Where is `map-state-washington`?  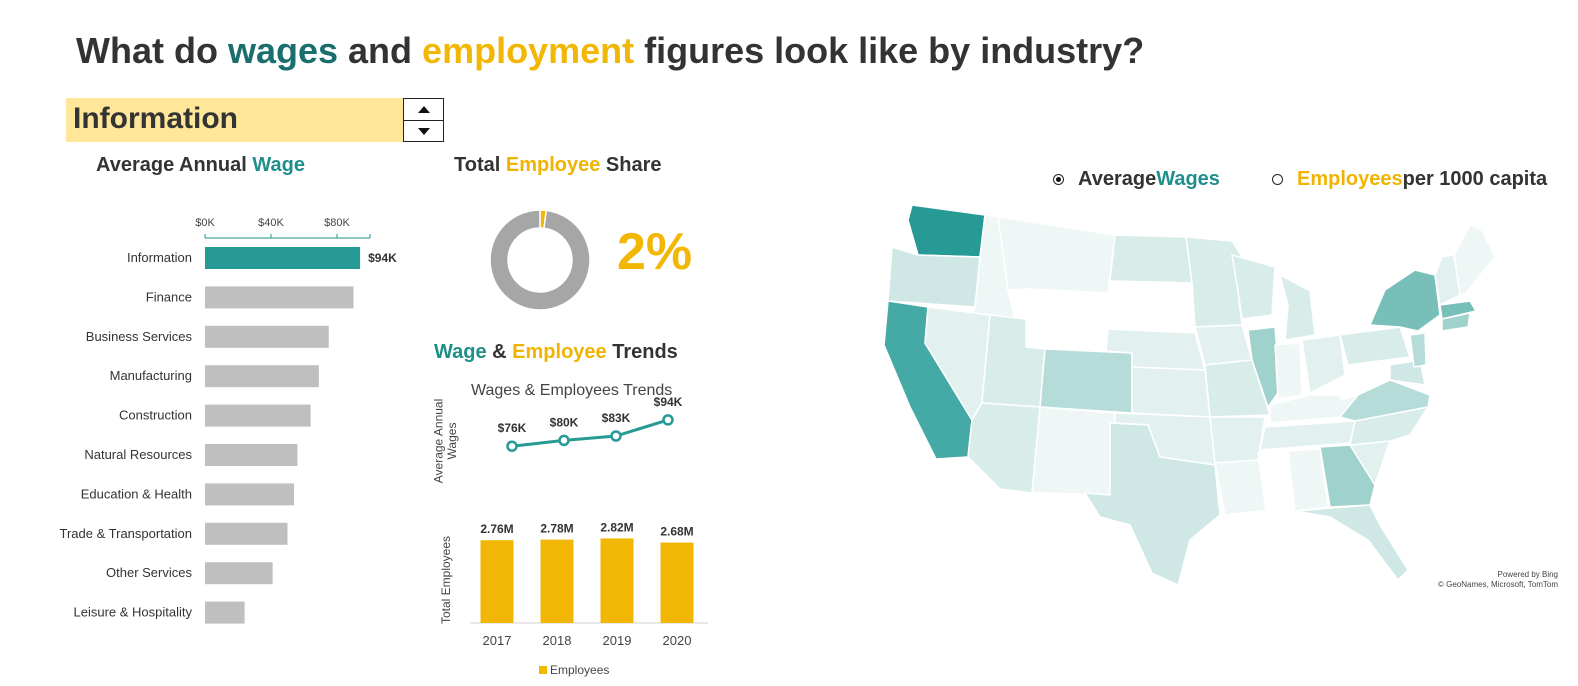
map-state-washington is located at coordinates (946, 231).